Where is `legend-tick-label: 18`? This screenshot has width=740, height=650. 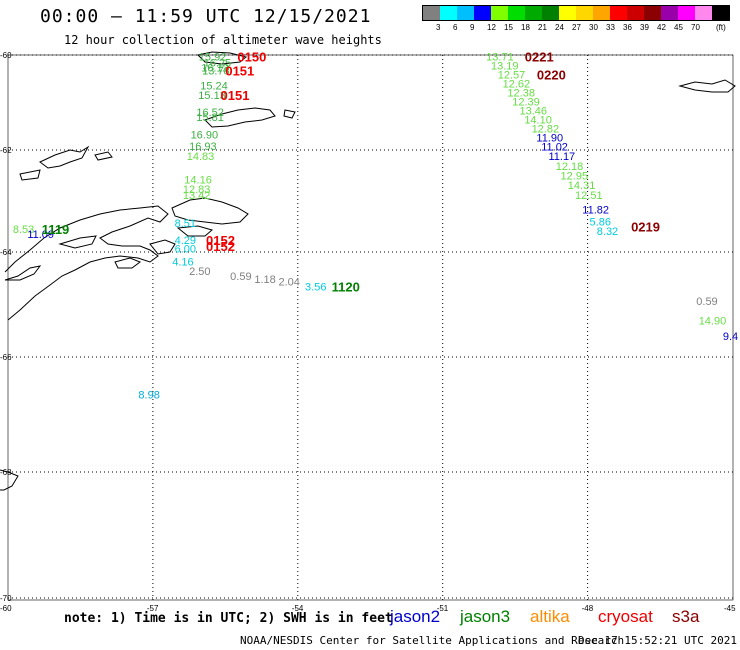 legend-tick-label: 18 is located at coordinates (525, 27).